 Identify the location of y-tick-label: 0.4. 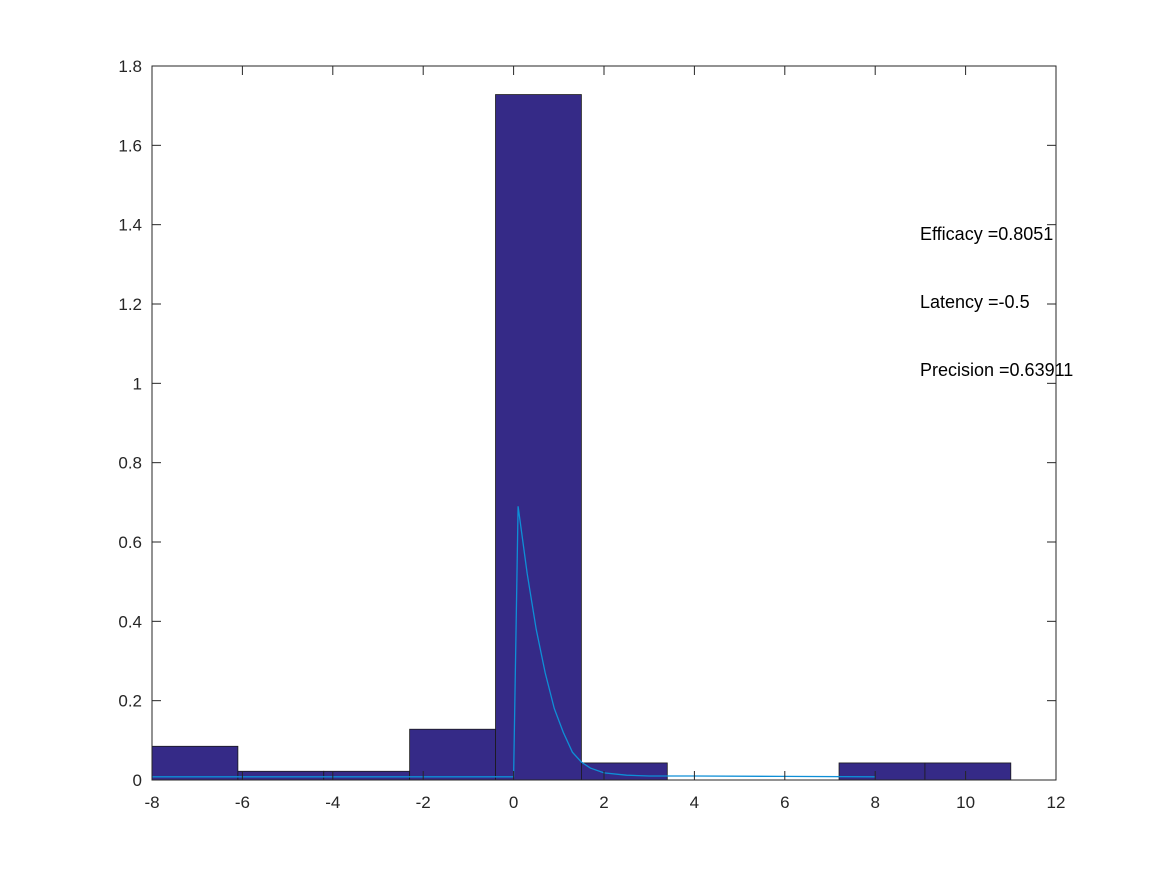
(130, 621).